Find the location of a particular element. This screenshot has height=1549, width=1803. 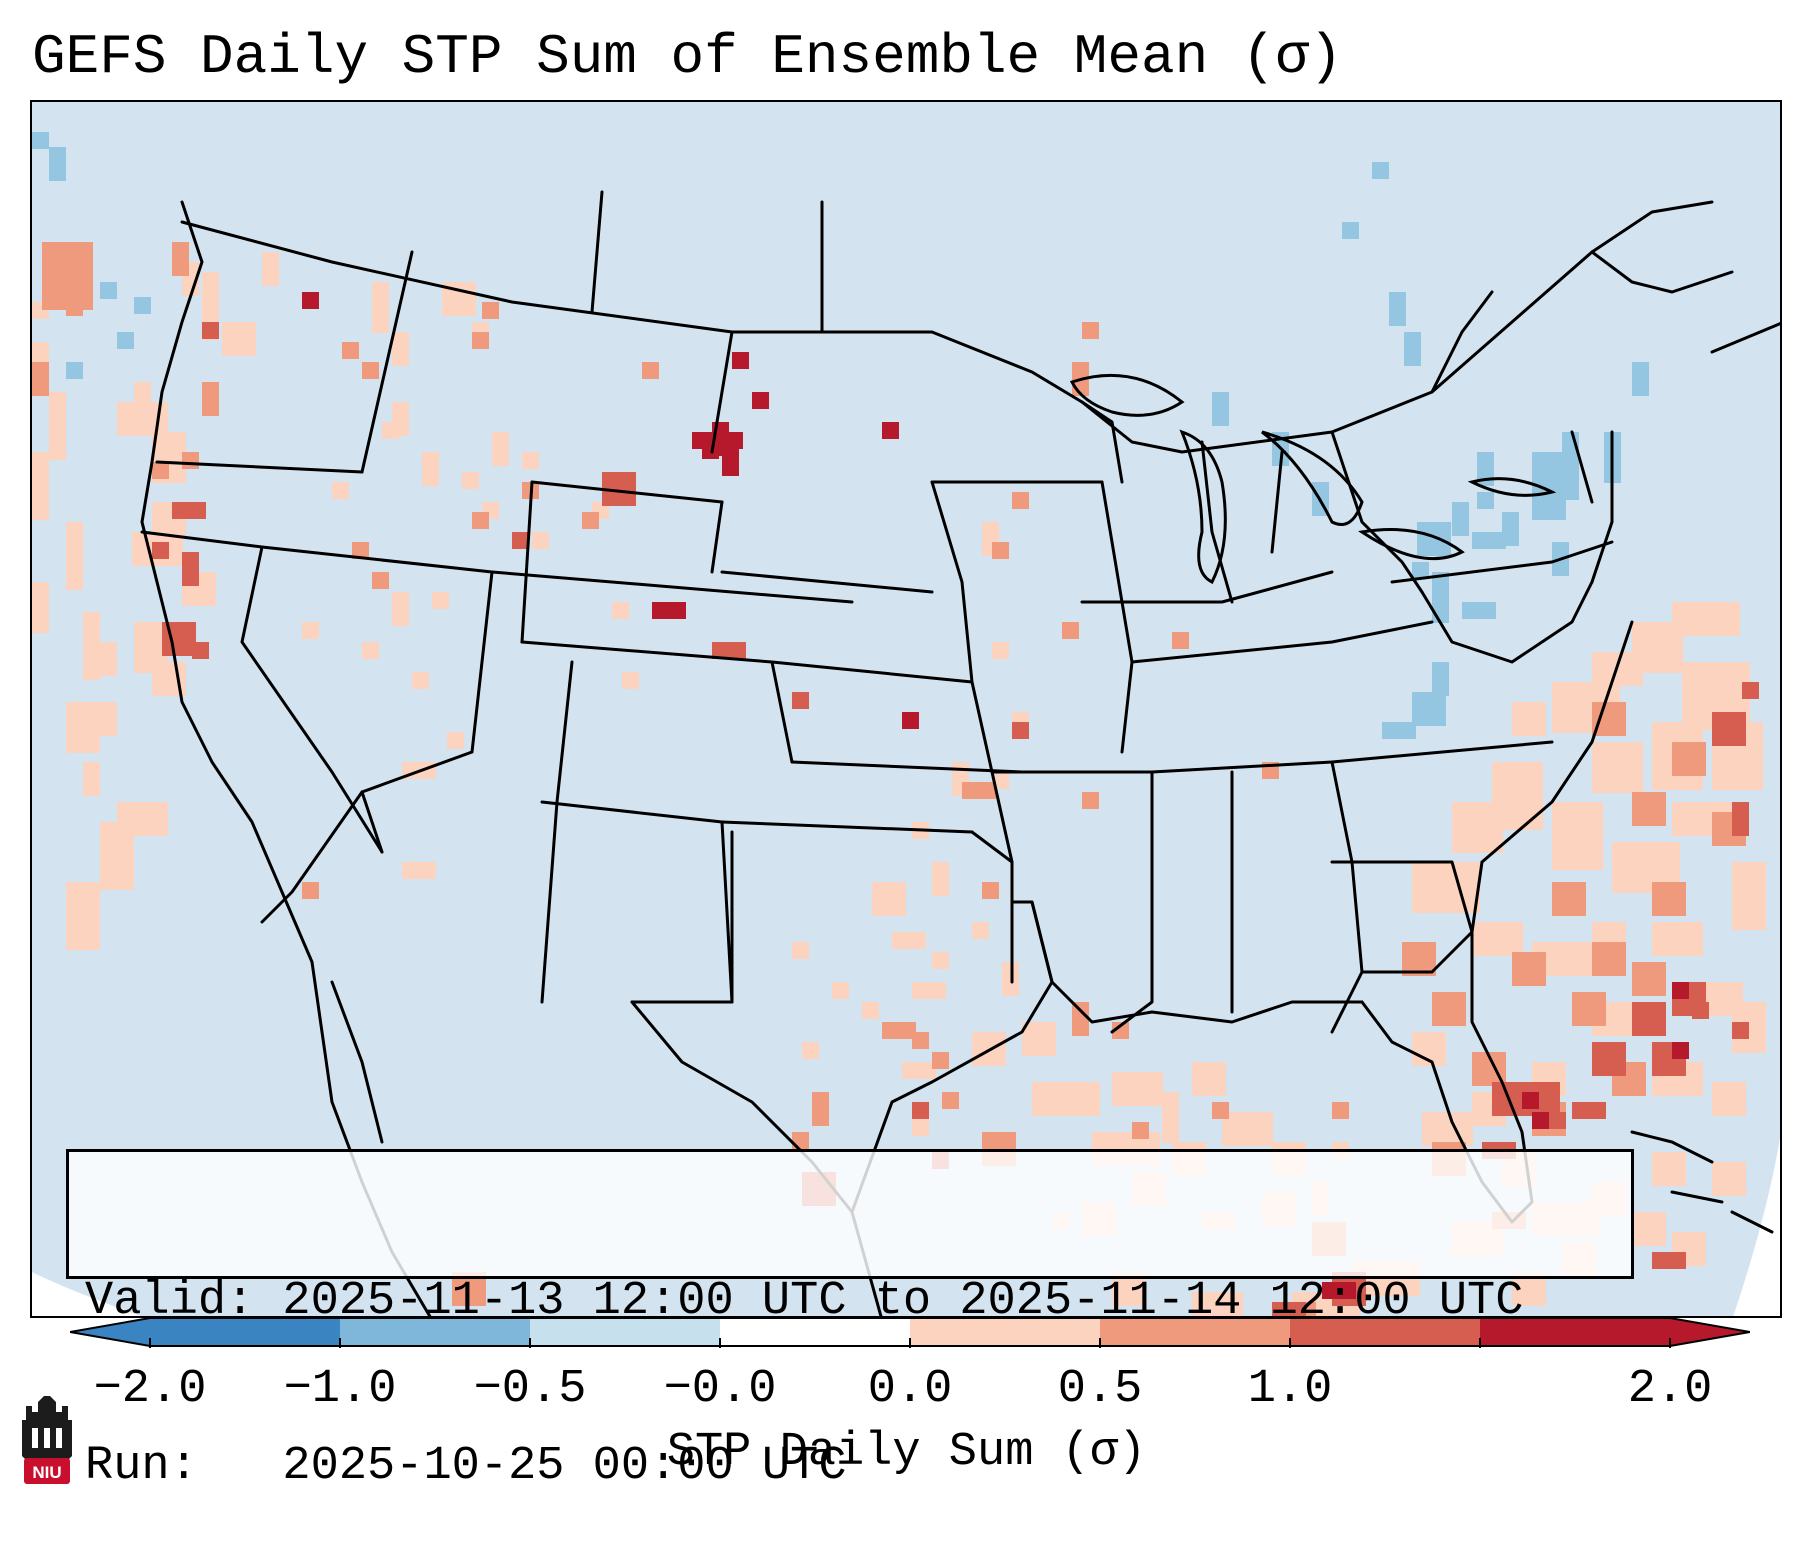

colorbar-tick-label: −0.5 is located at coordinates (530, 1389).